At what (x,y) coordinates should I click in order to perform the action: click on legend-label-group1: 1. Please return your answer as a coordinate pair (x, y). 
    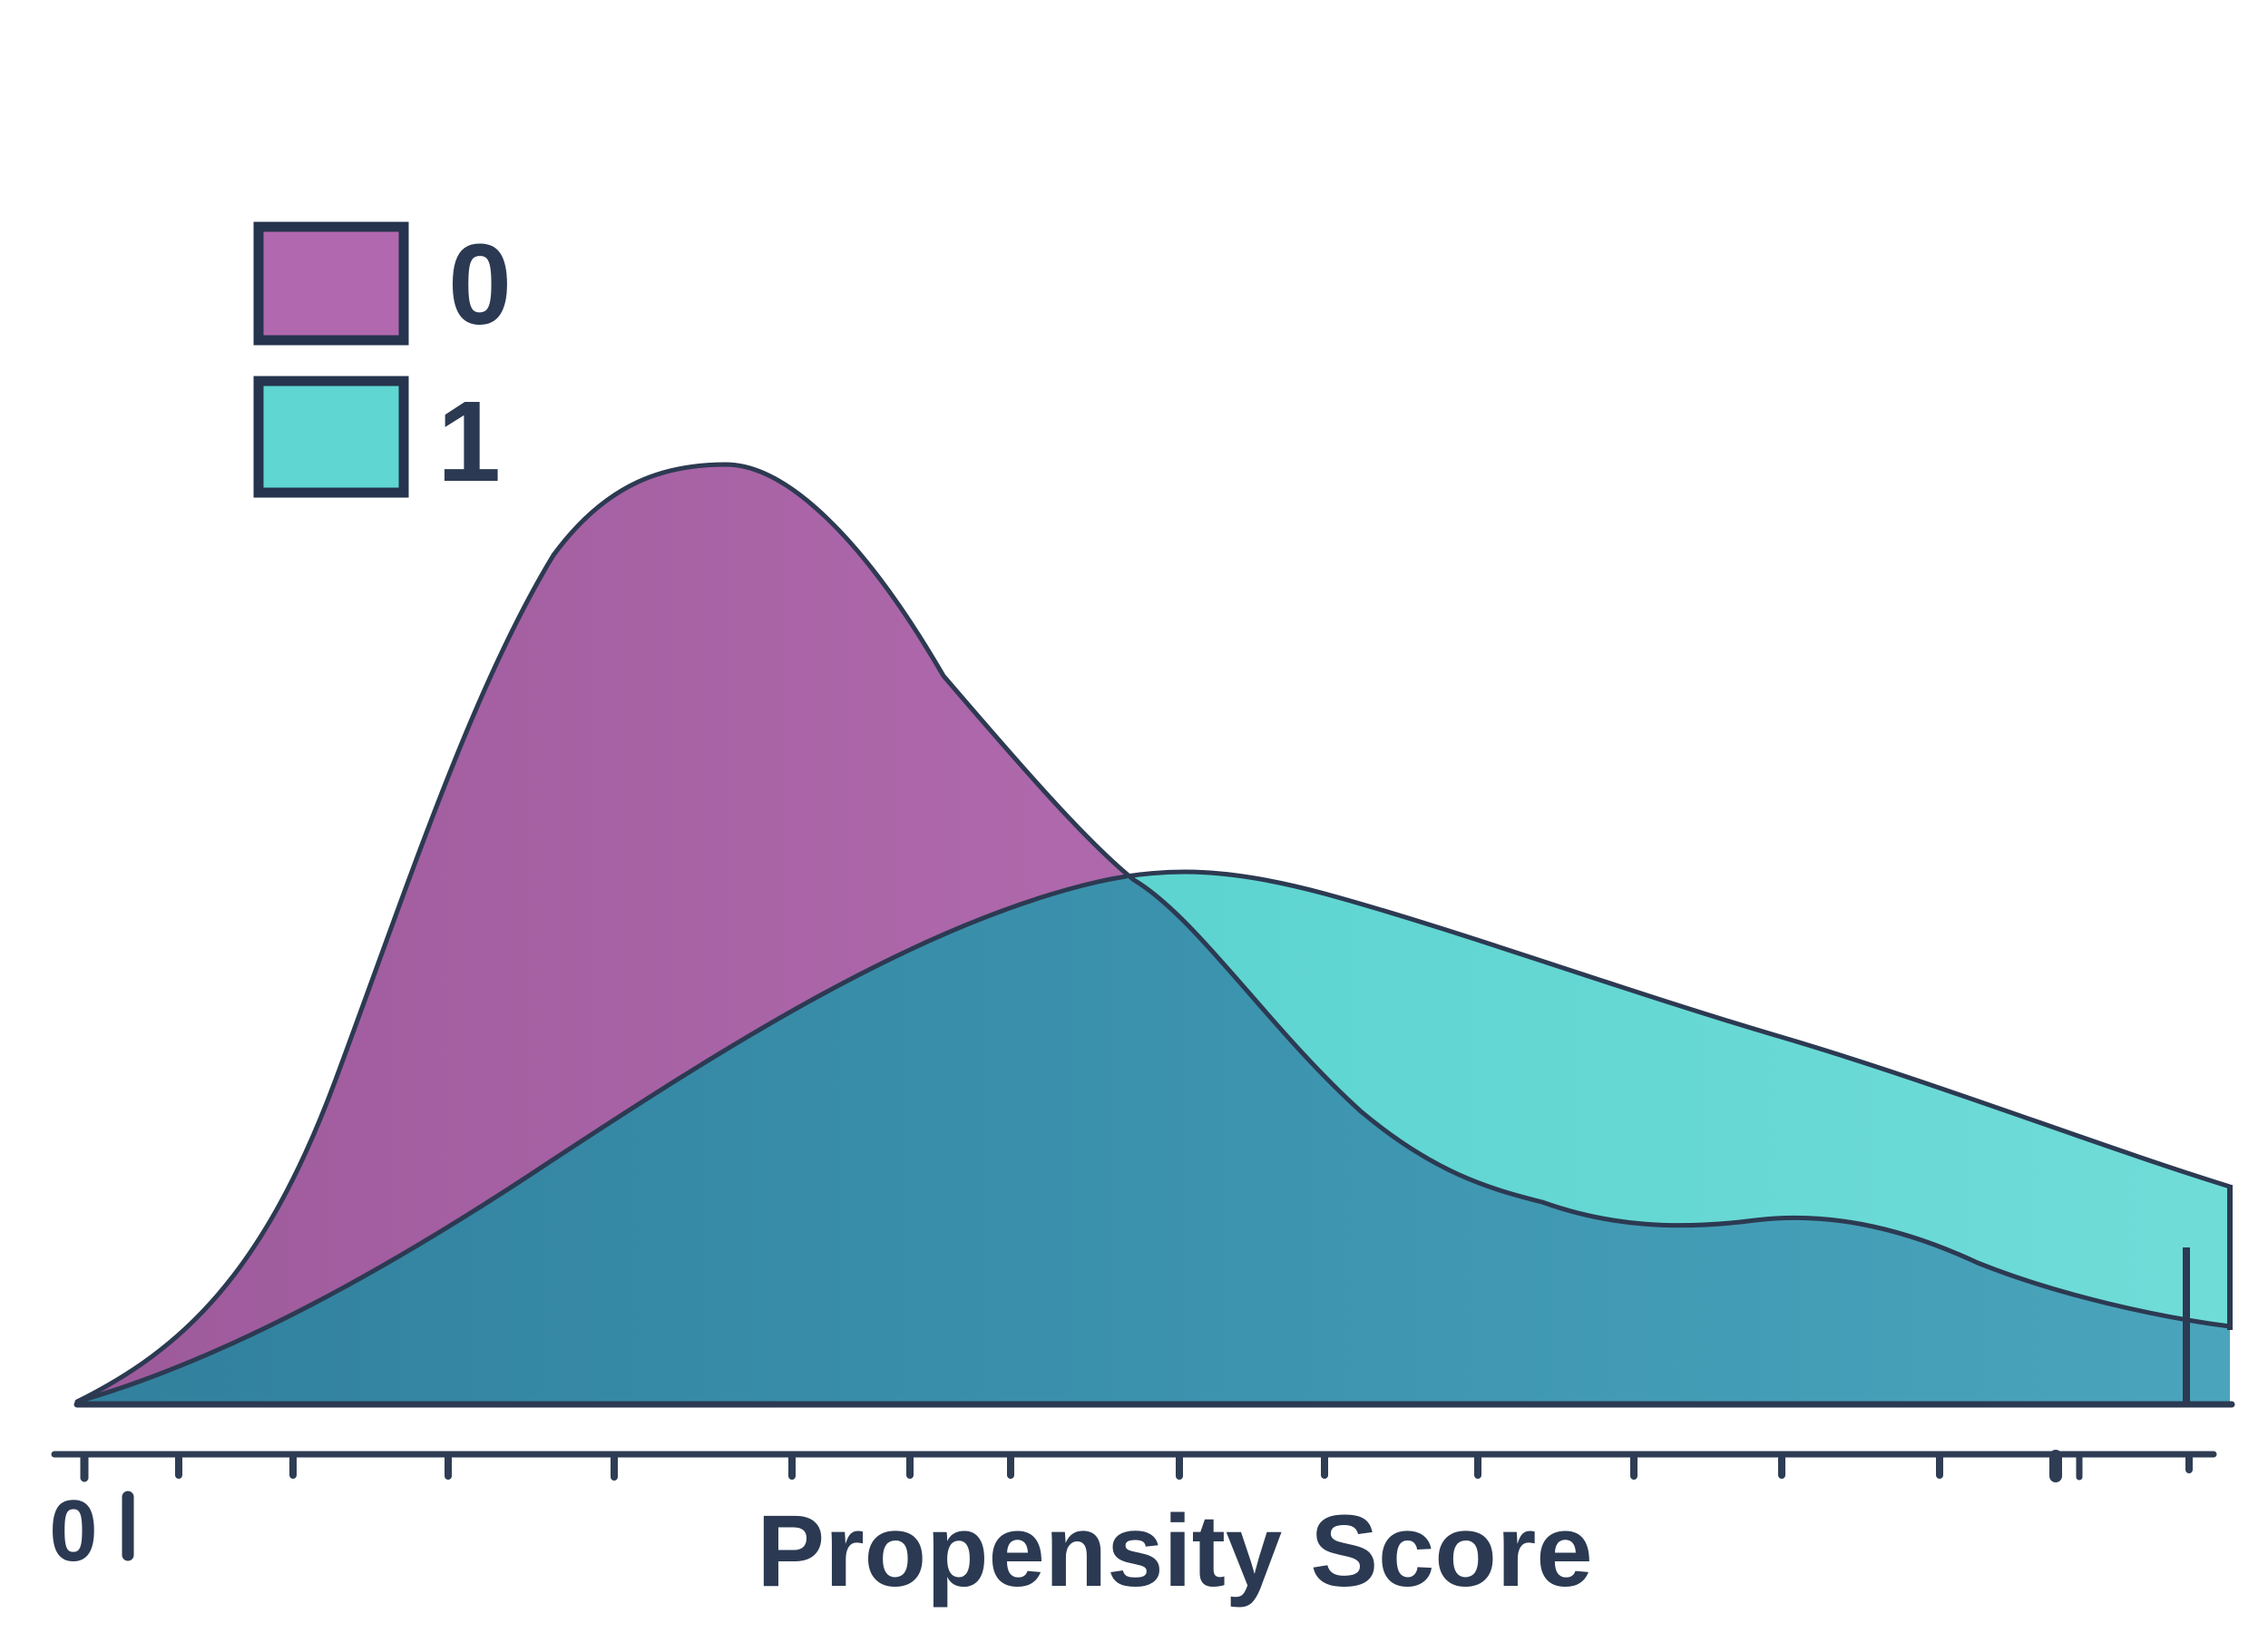
    Looking at the image, I should click on (469, 441).